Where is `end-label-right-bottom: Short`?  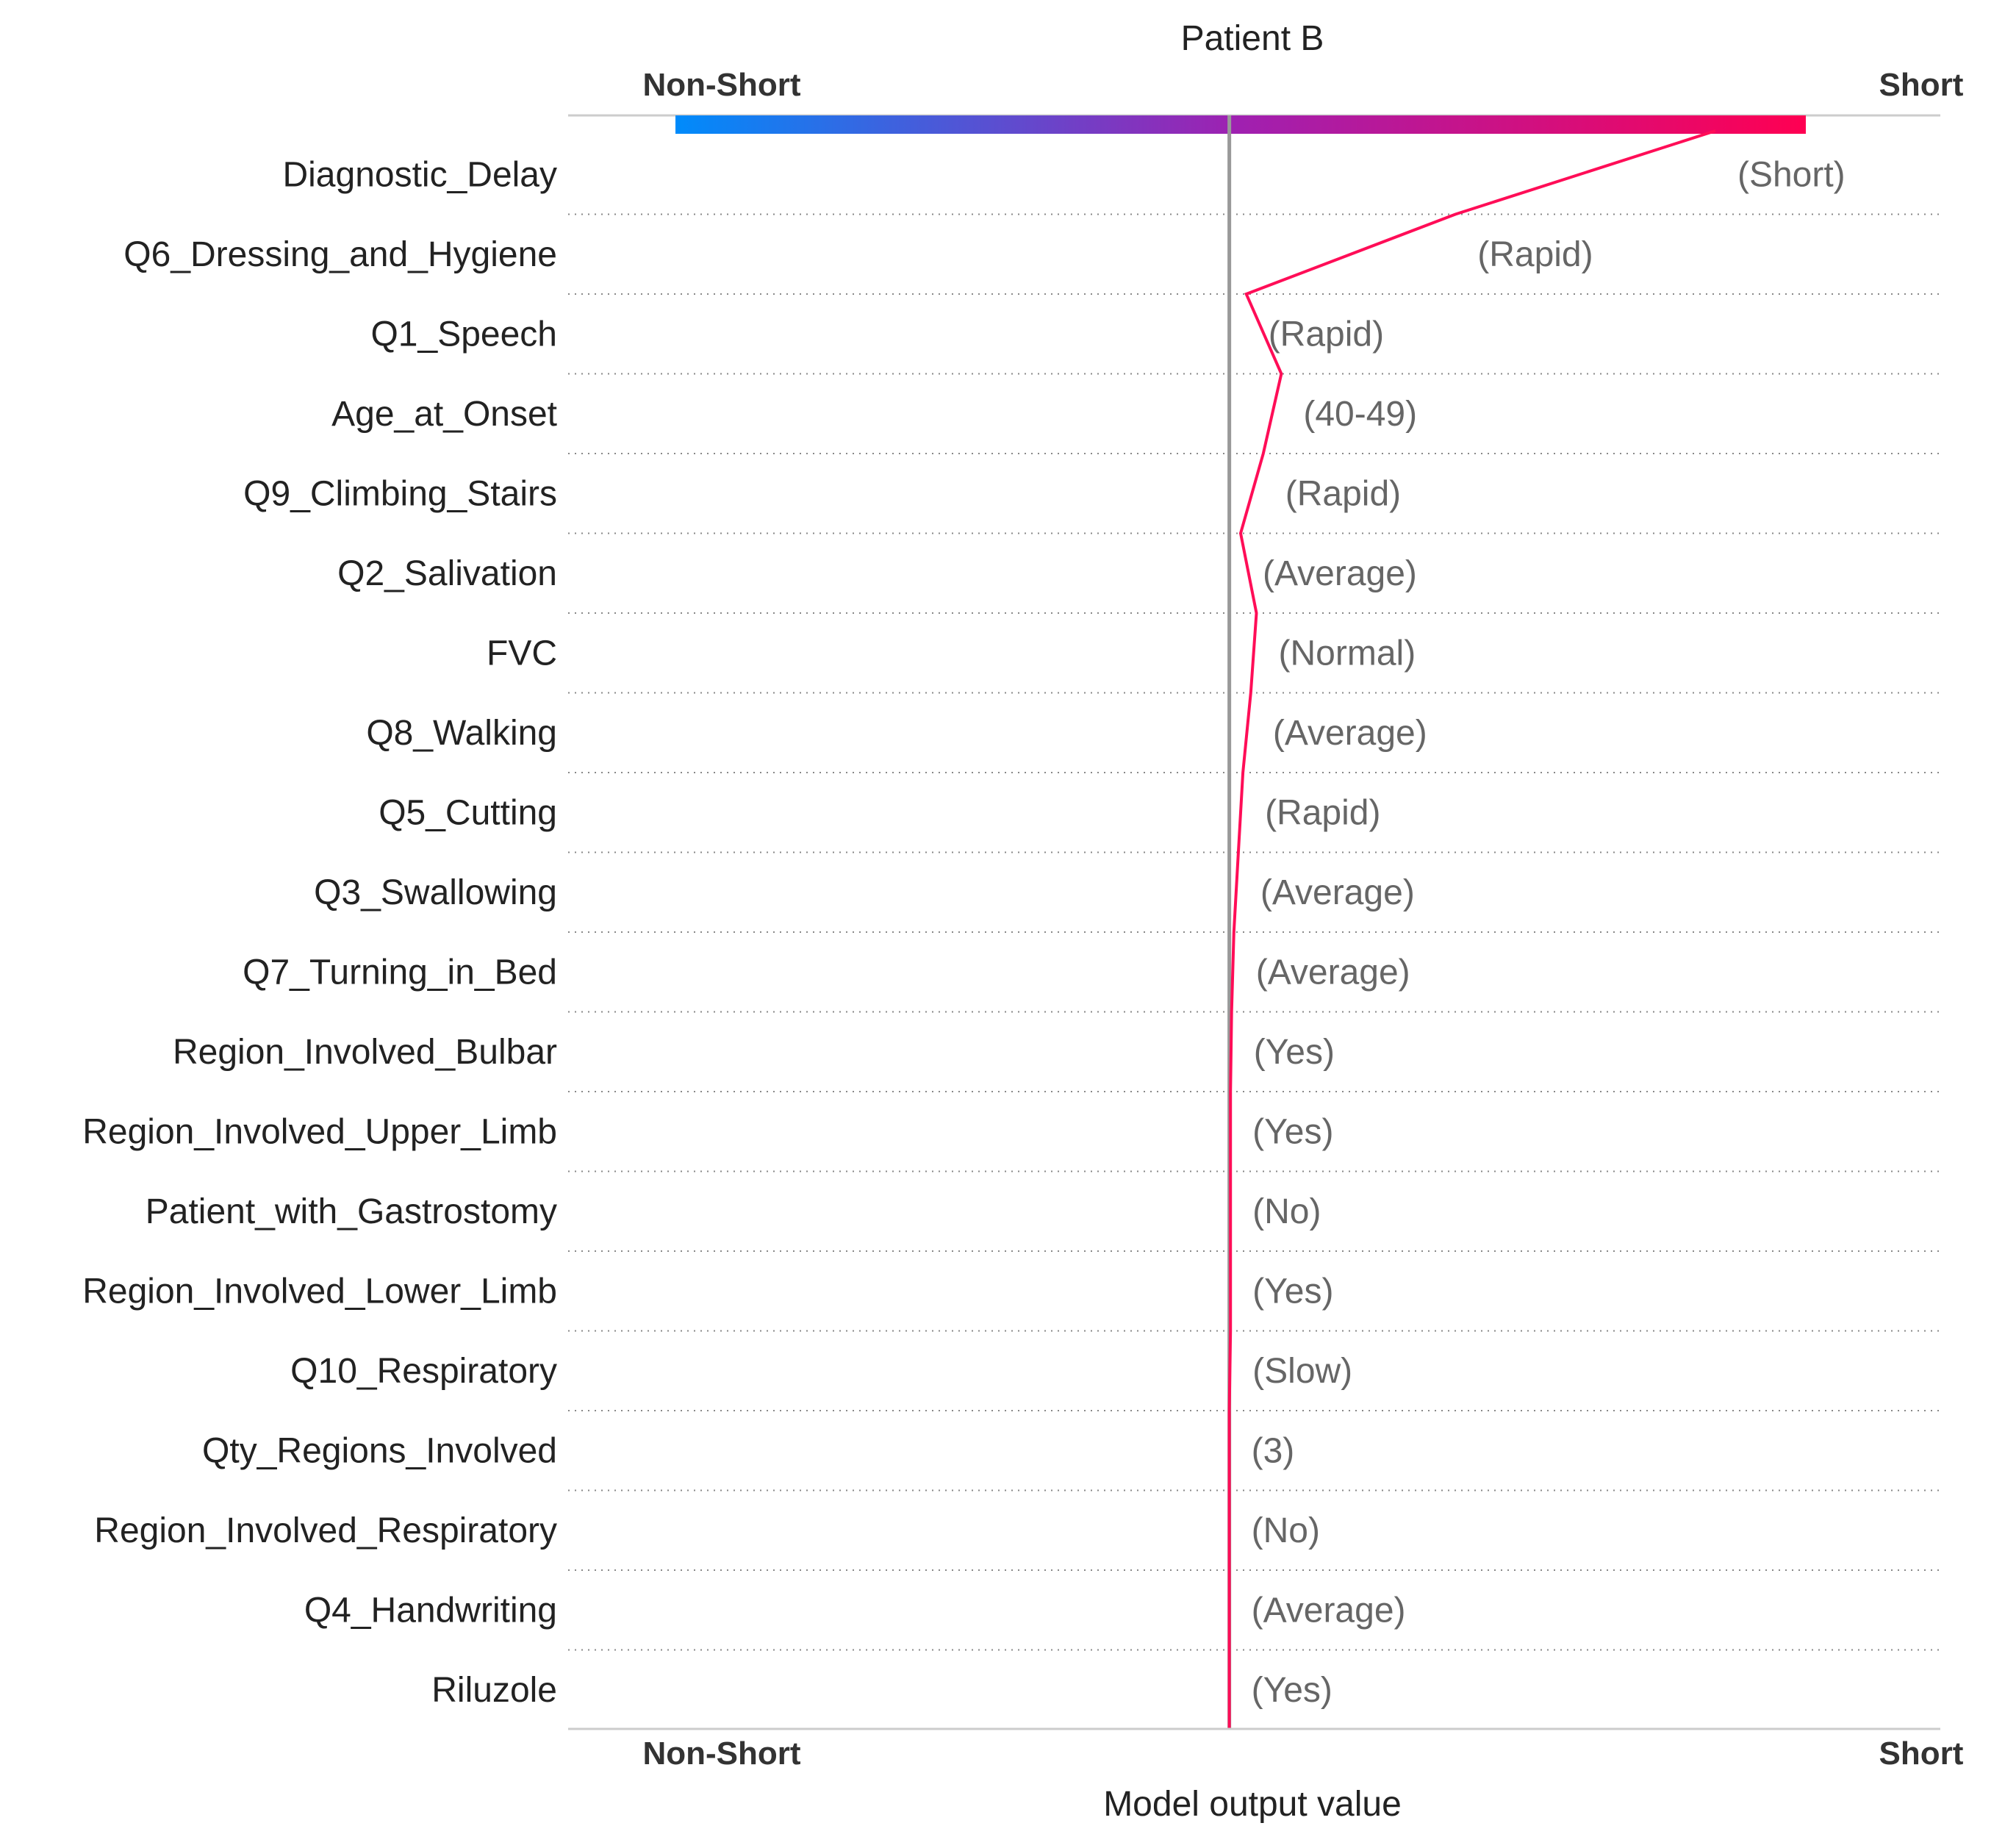 end-label-right-bottom: Short is located at coordinates (1921, 1754).